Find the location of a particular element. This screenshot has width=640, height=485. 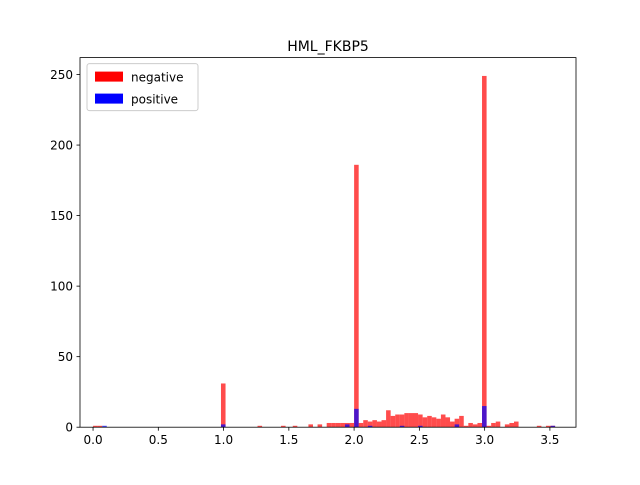

x-tick-label-6: 3.0 is located at coordinates (484, 440).